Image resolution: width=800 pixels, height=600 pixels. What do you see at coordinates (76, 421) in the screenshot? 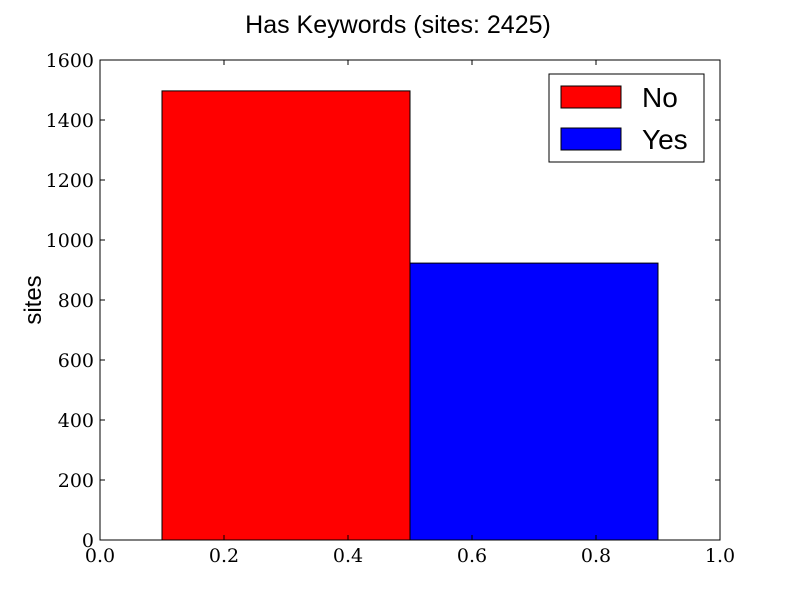
I see `y-tick-label: 400` at bounding box center [76, 421].